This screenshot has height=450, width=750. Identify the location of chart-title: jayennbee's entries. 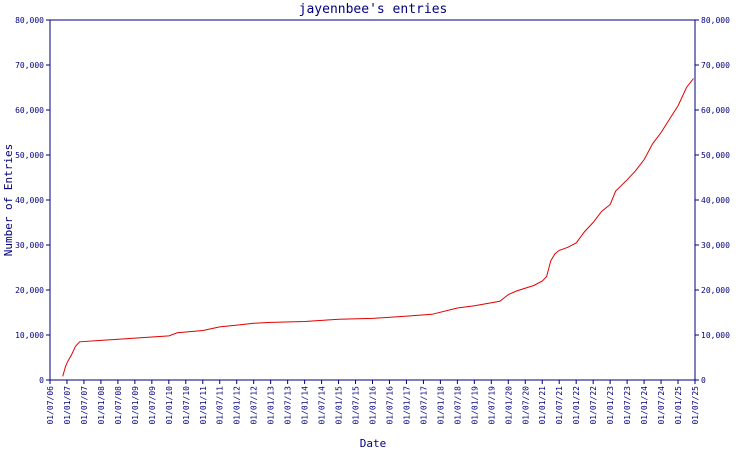
(373, 9).